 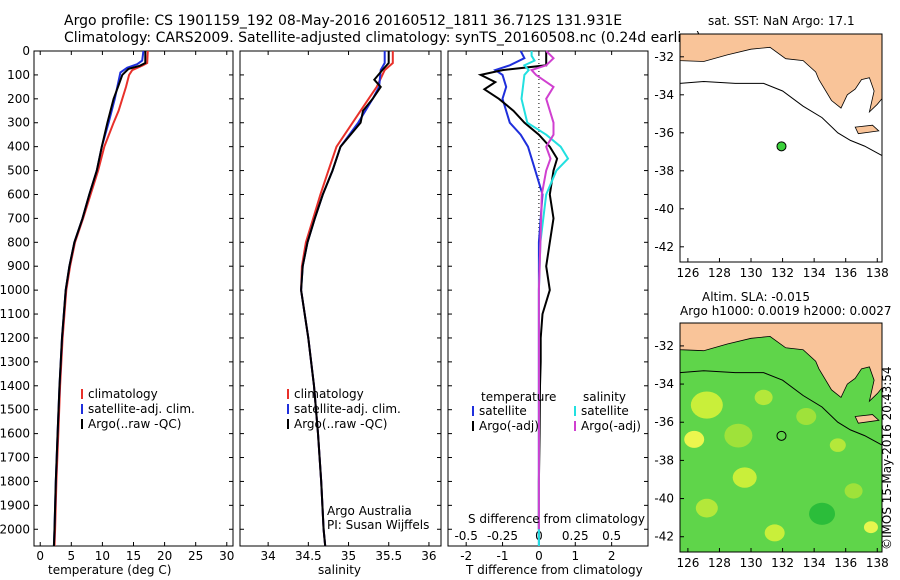 What do you see at coordinates (195, 556) in the screenshot?
I see `temp-xtick-label: 25` at bounding box center [195, 556].